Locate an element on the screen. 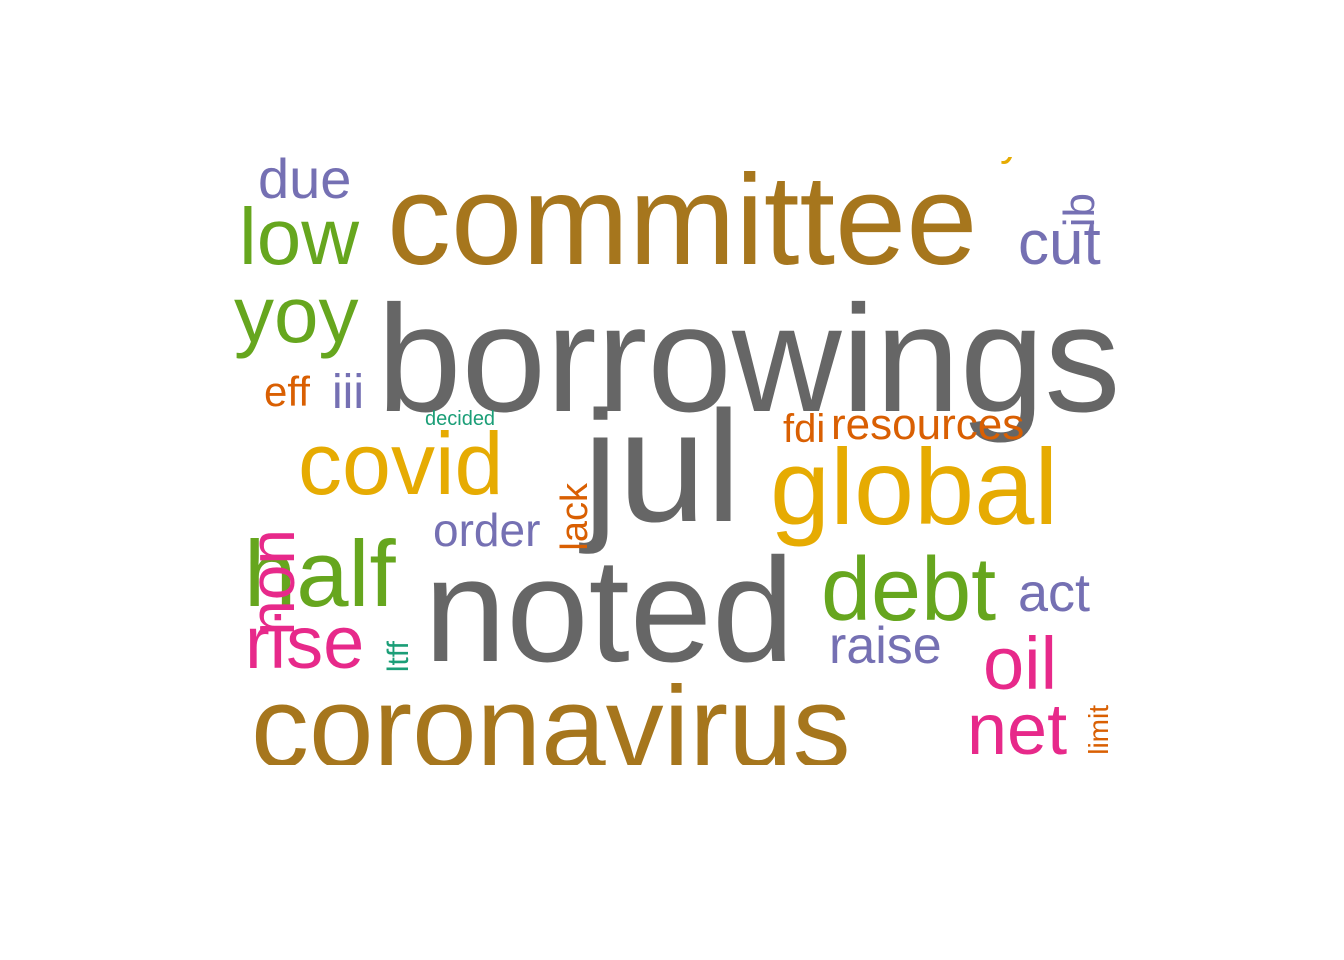  word-resources: resources is located at coordinates (928, 424).